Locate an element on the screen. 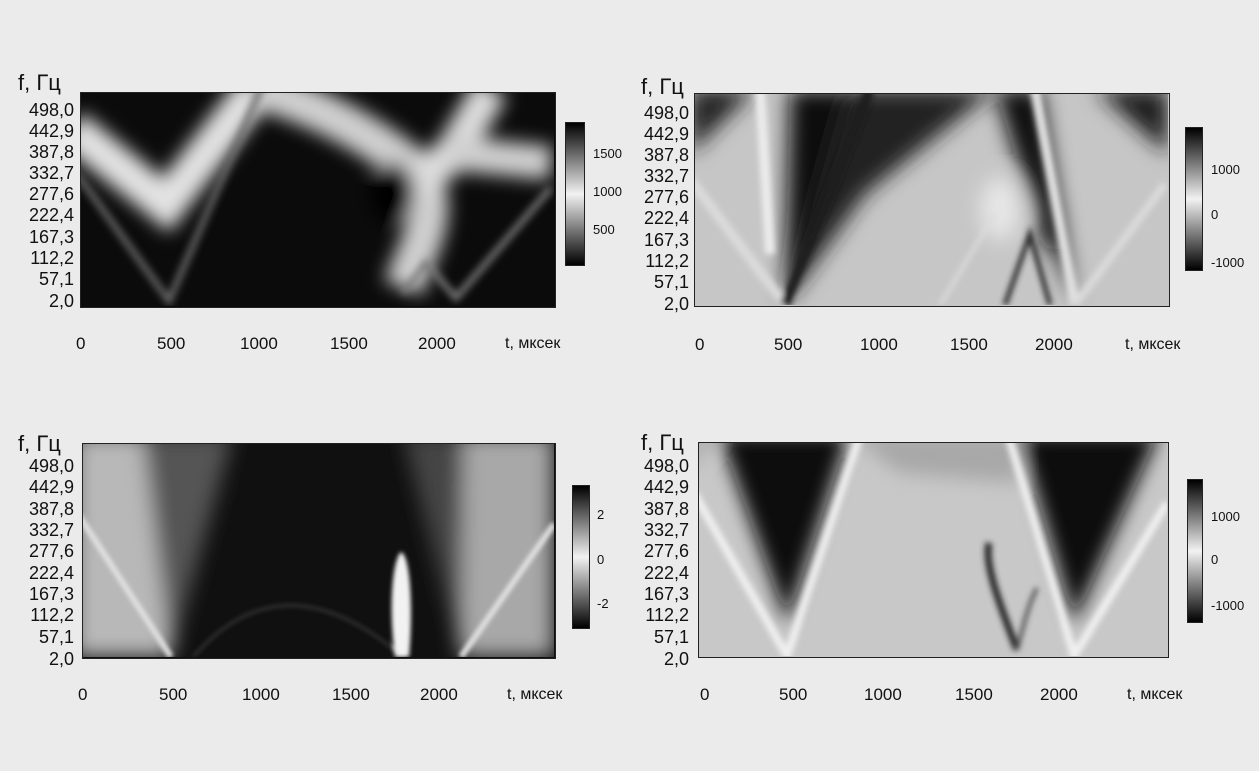 Image resolution: width=1259 pixels, height=771 pixels. colorbar-tick: 2 is located at coordinates (601, 514).